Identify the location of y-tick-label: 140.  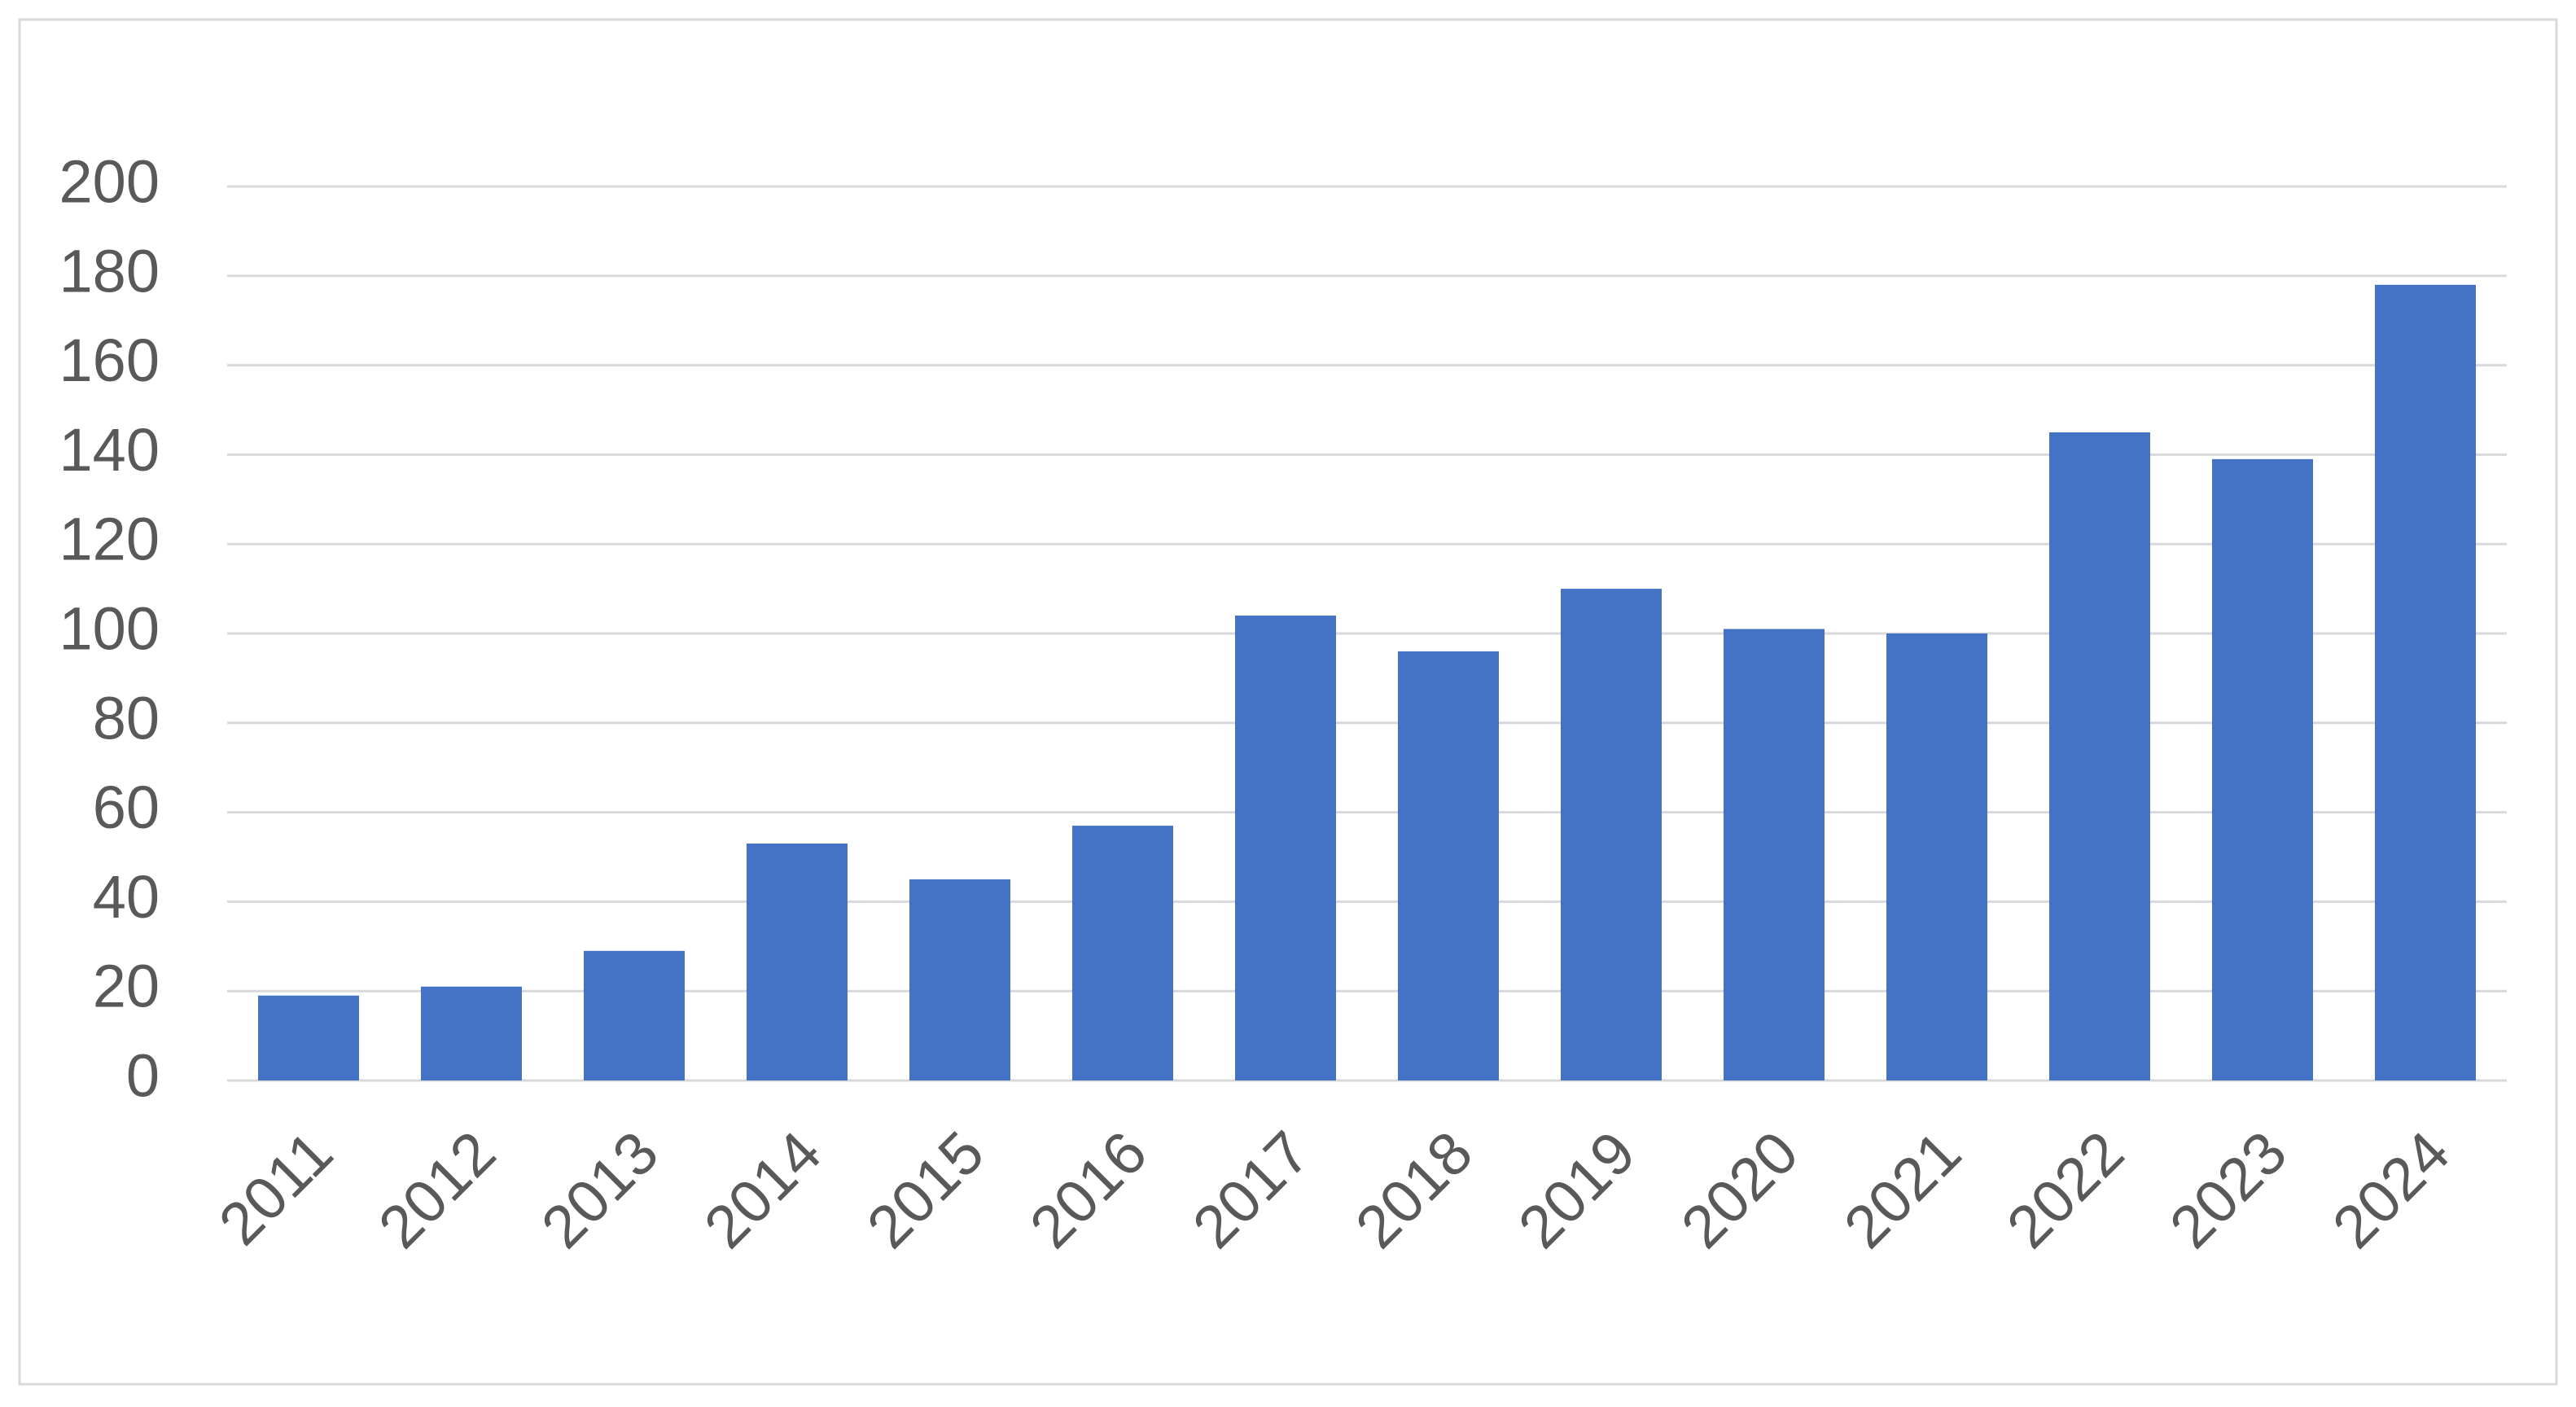
(109, 450).